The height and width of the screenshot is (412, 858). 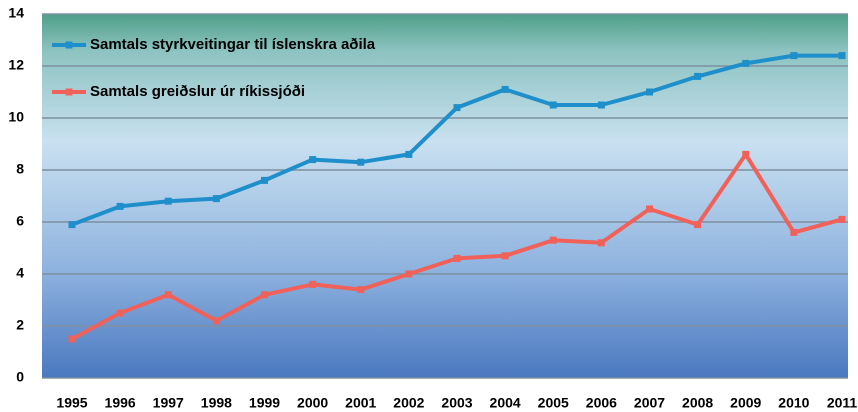 What do you see at coordinates (16, 117) in the screenshot?
I see `y-tick-label: 10` at bounding box center [16, 117].